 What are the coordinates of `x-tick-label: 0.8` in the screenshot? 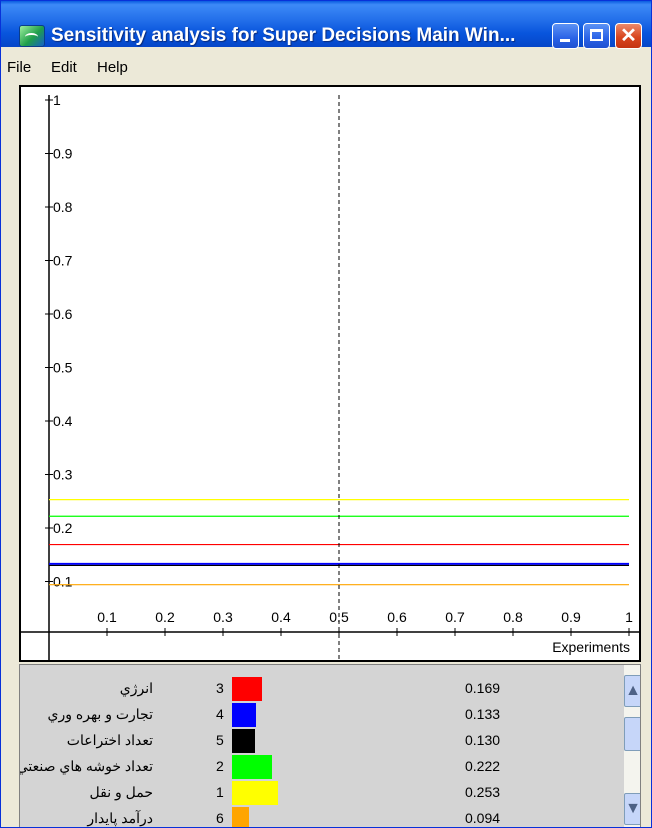 It's located at (513, 617).